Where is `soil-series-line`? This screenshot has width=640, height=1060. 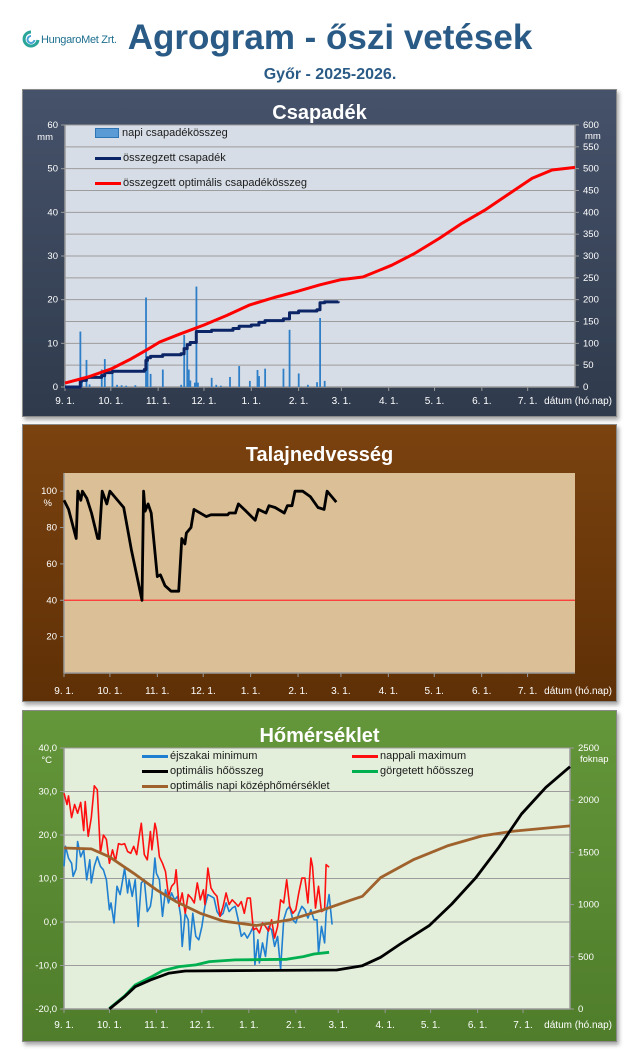 soil-series-line is located at coordinates (200, 545).